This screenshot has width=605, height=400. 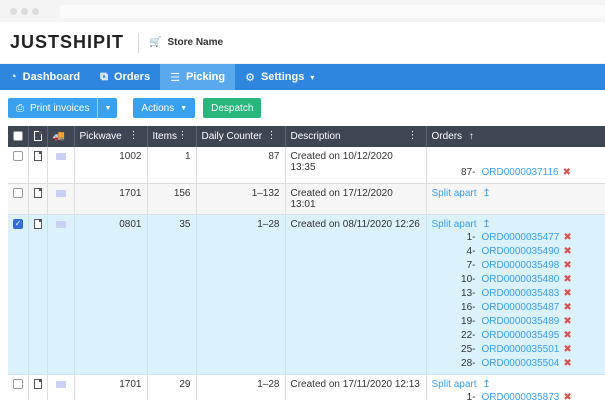 I want to click on order-counter: 19-, so click(x=468, y=321).